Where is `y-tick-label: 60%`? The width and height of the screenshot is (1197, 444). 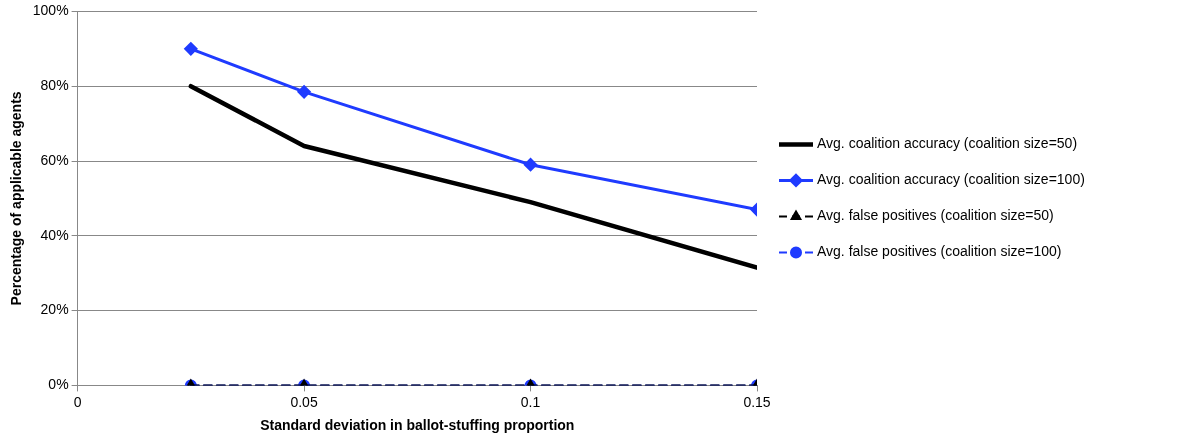
y-tick-label: 60% is located at coordinates (54, 159).